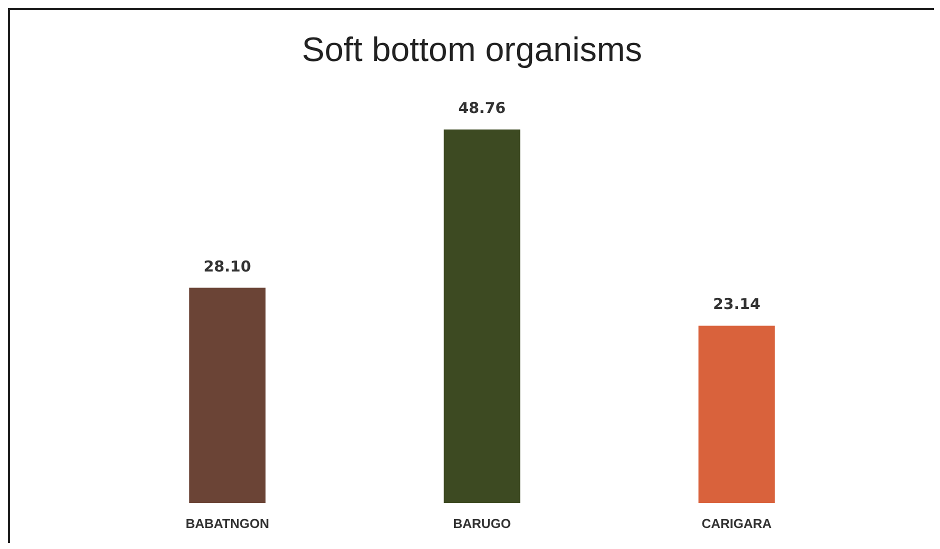 The height and width of the screenshot is (549, 940). What do you see at coordinates (228, 266) in the screenshot?
I see `data-label: 28.10` at bounding box center [228, 266].